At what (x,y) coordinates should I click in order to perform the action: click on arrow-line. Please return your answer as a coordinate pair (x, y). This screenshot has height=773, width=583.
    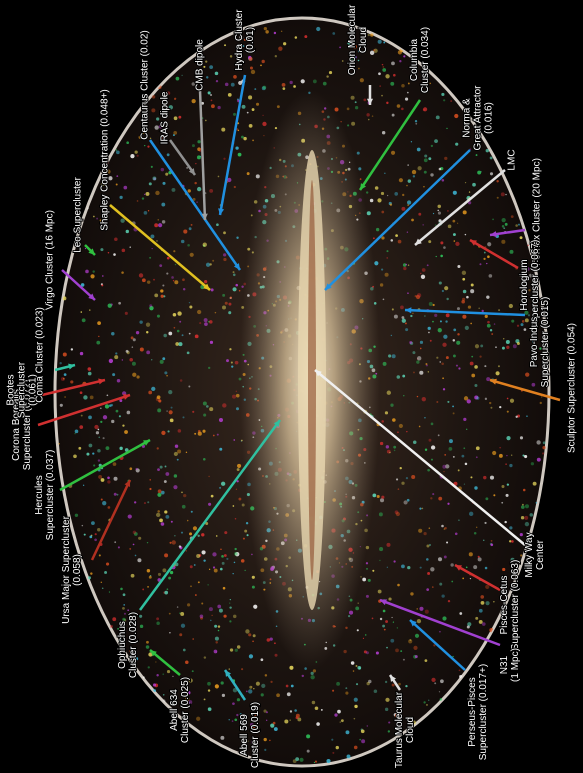
    Looking at the image, I should click on (210, 515).